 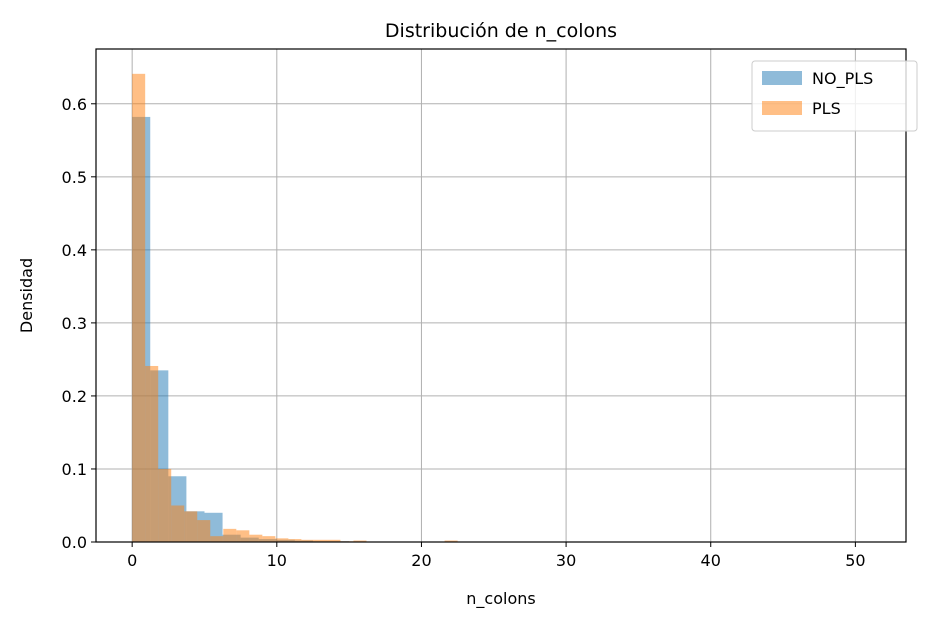 What do you see at coordinates (842, 79) in the screenshot?
I see `legend-label-no-pls: NO_PLS` at bounding box center [842, 79].